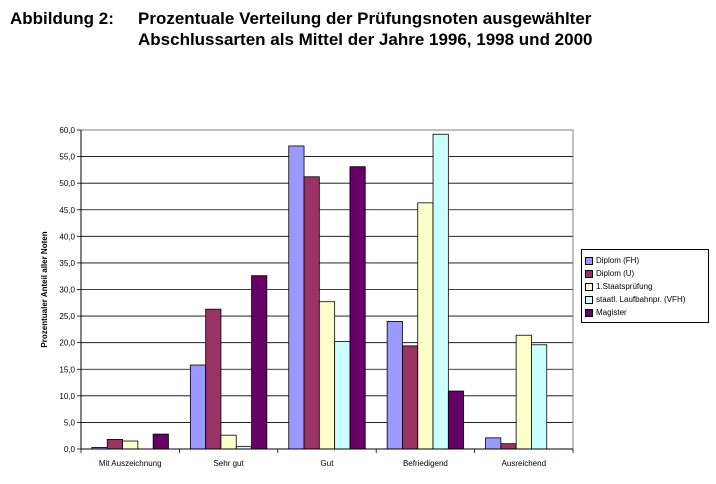 This screenshot has height=484, width=716. I want to click on y-tick-label: 55,0, so click(67, 157).